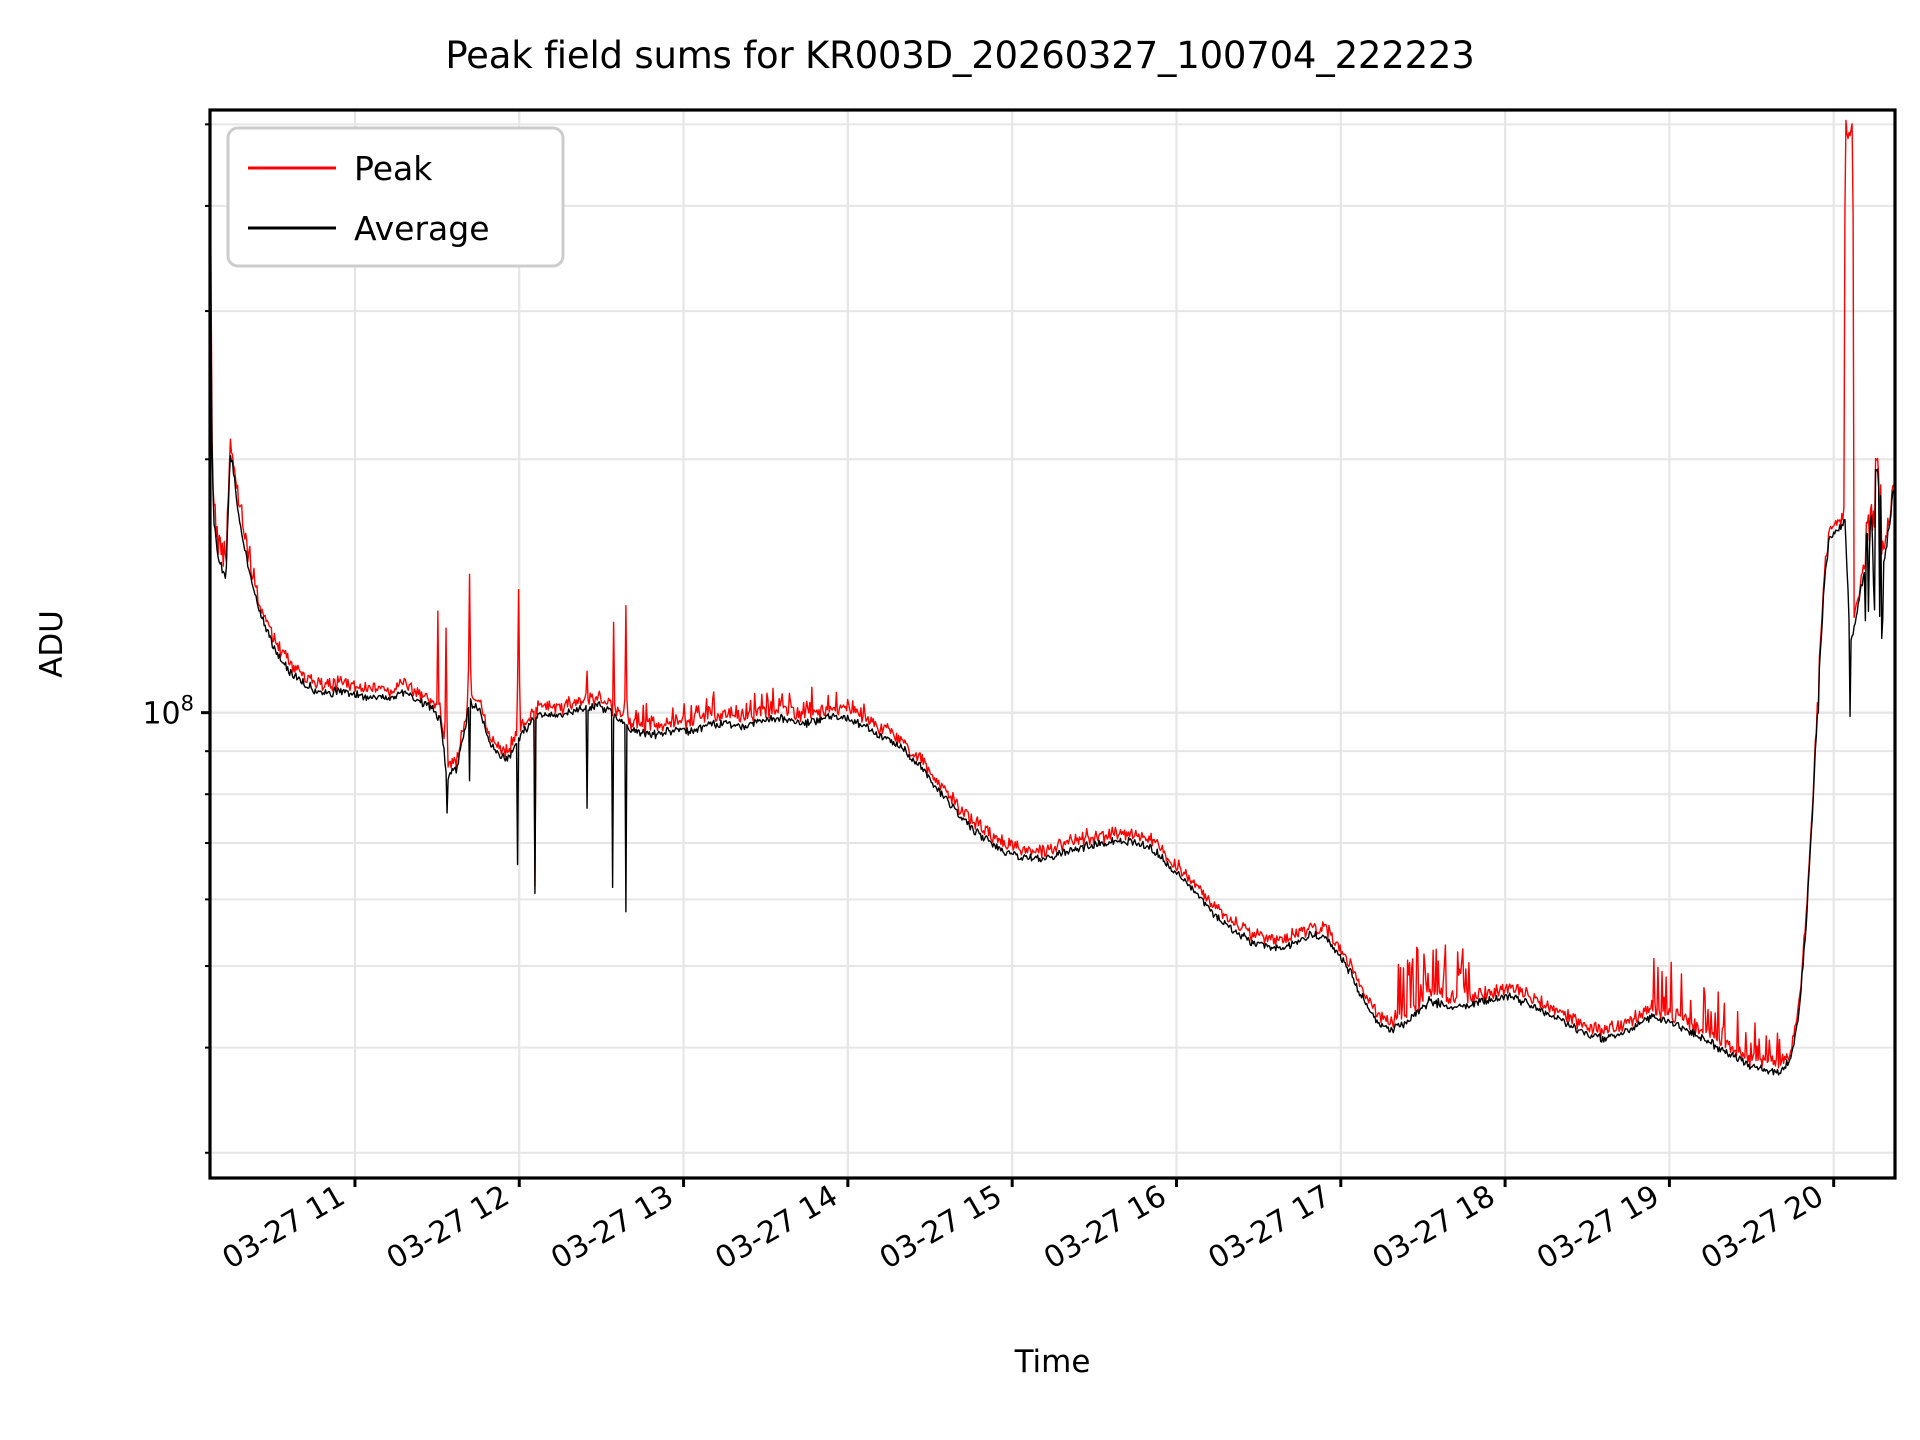  I want to click on legend-box, so click(395, 197).